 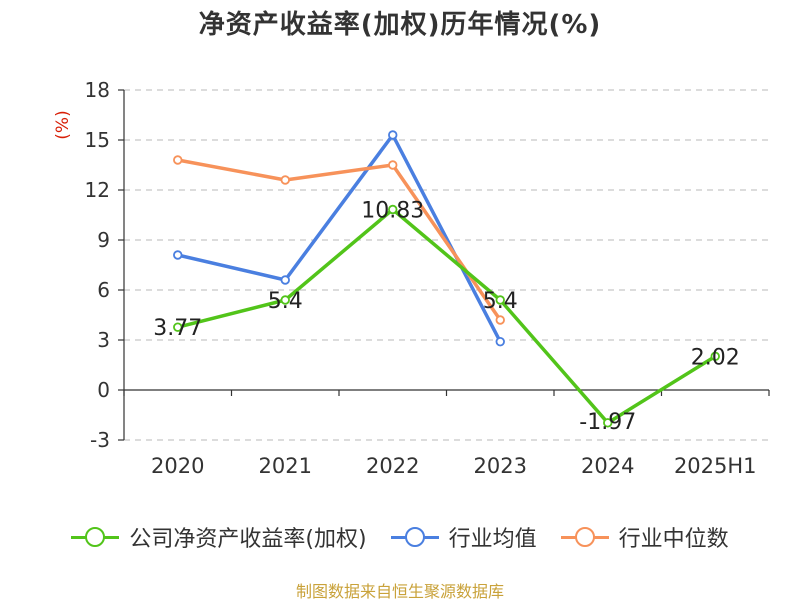 What do you see at coordinates (63, 124) in the screenshot?
I see `y-axis-label: (%)` at bounding box center [63, 124].